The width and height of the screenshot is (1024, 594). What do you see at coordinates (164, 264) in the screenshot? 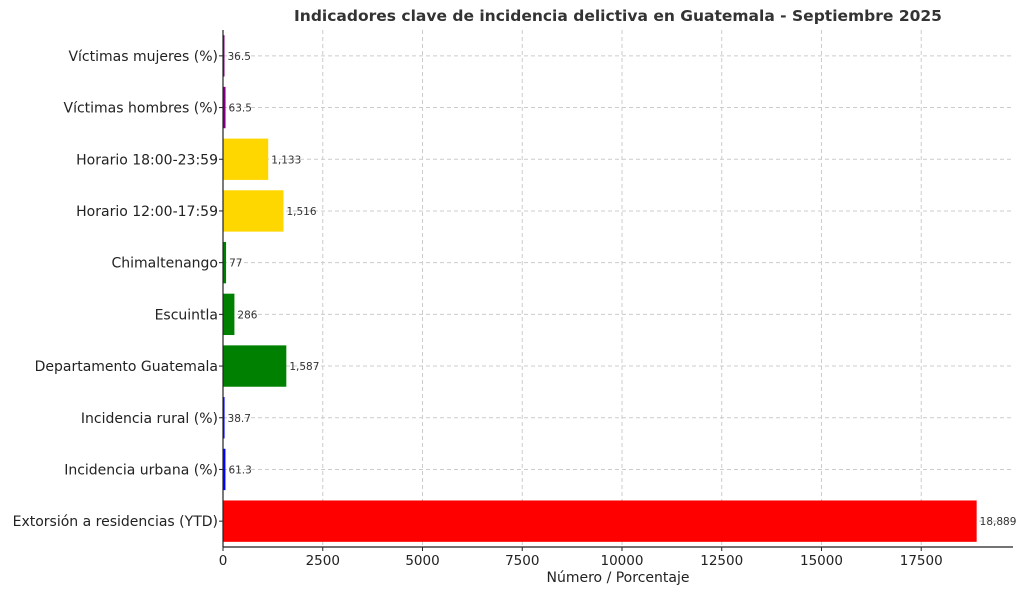
I see `category-label: Chimaltenango` at bounding box center [164, 264].